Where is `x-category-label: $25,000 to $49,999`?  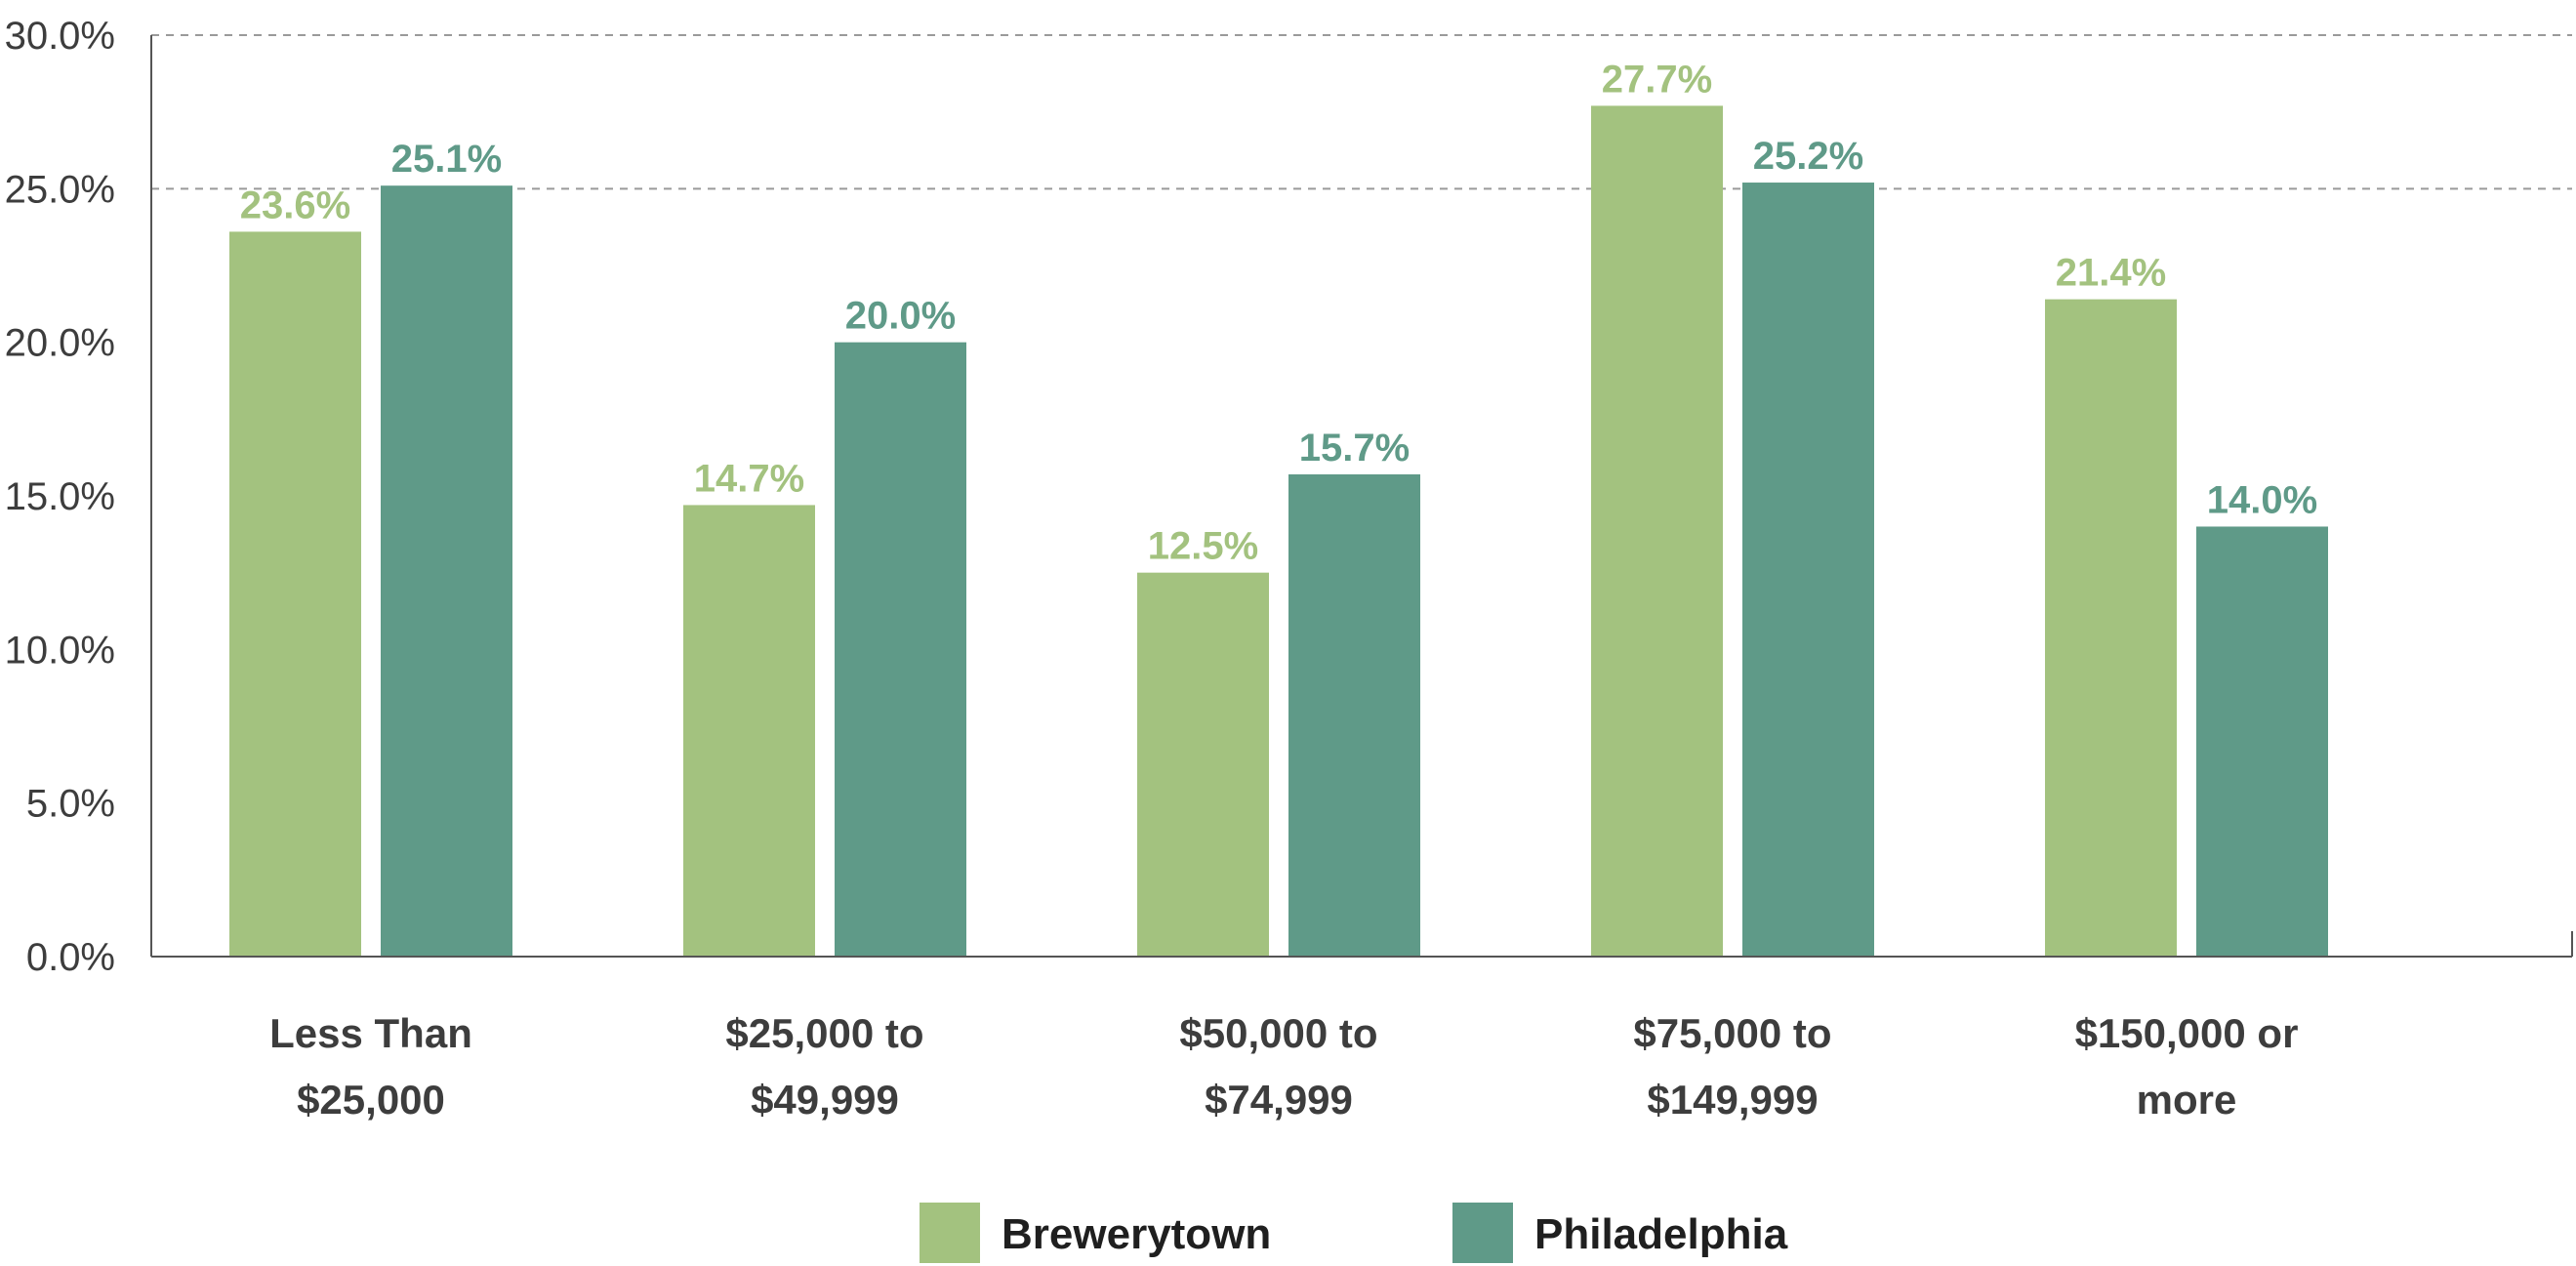 x-category-label: $25,000 to $49,999 is located at coordinates (824, 1066).